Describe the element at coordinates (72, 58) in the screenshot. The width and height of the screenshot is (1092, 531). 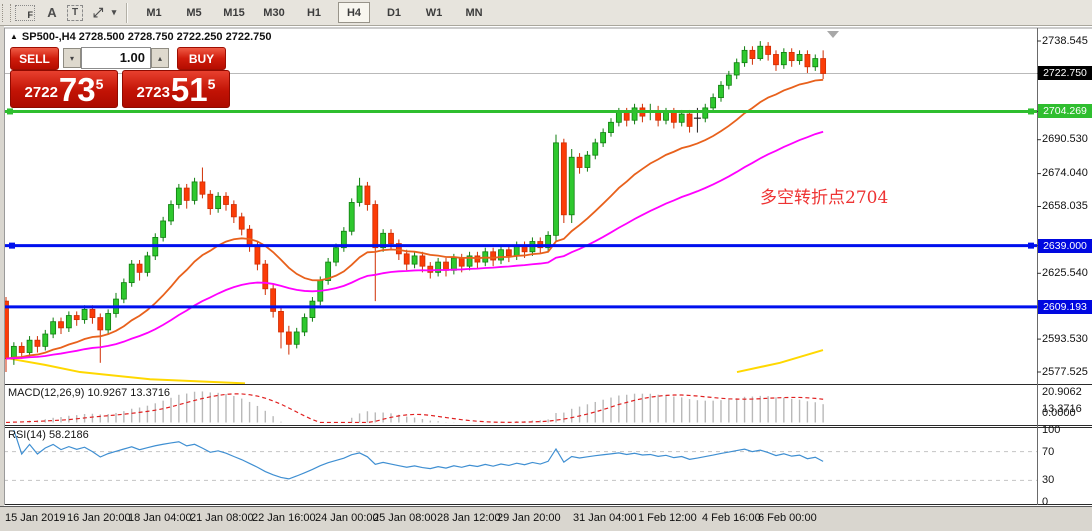
I see `volume-down-button: ▾` at that location.